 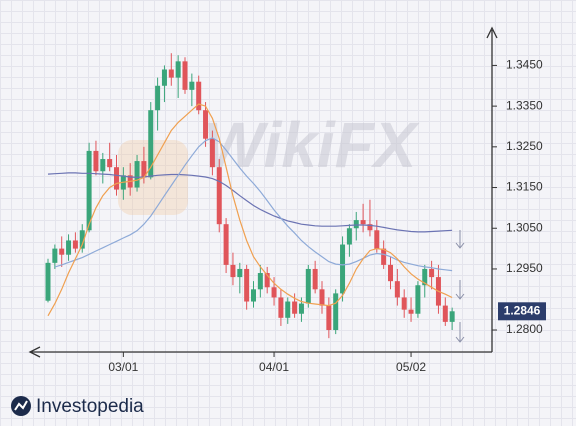 What do you see at coordinates (524, 268) in the screenshot?
I see `y-tick-label: 1.2950` at bounding box center [524, 268].